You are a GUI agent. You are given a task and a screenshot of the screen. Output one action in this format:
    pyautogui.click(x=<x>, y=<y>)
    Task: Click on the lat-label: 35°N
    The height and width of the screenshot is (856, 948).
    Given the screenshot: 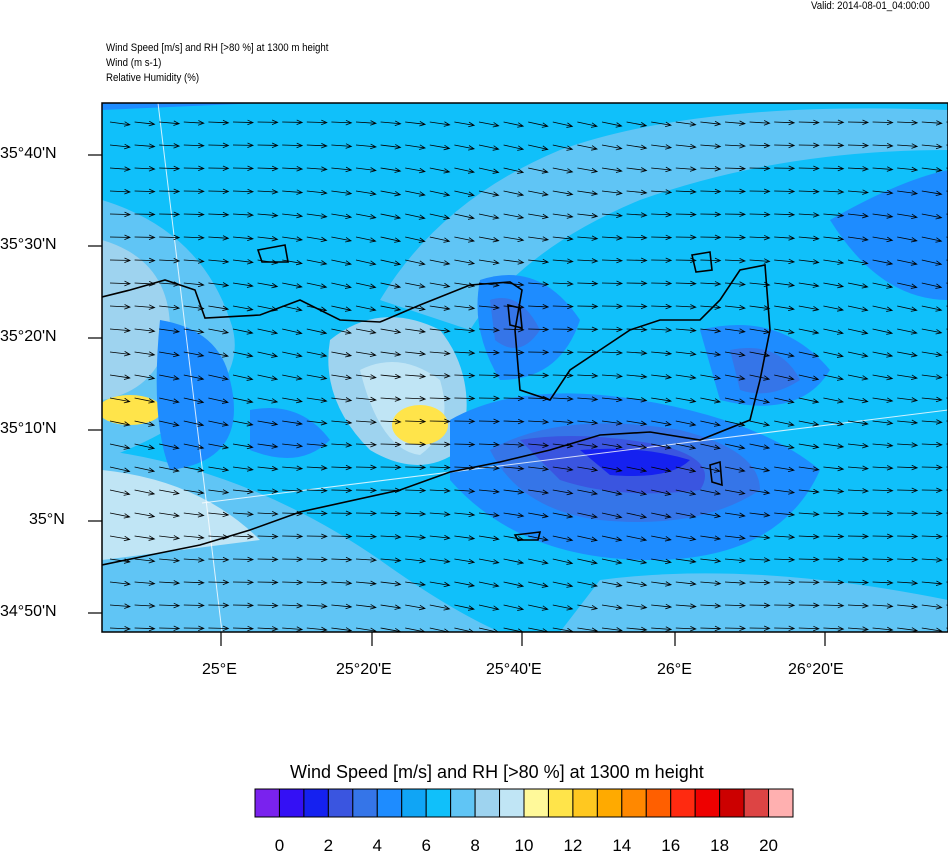 What is the action you would take?
    pyautogui.click(x=47, y=519)
    